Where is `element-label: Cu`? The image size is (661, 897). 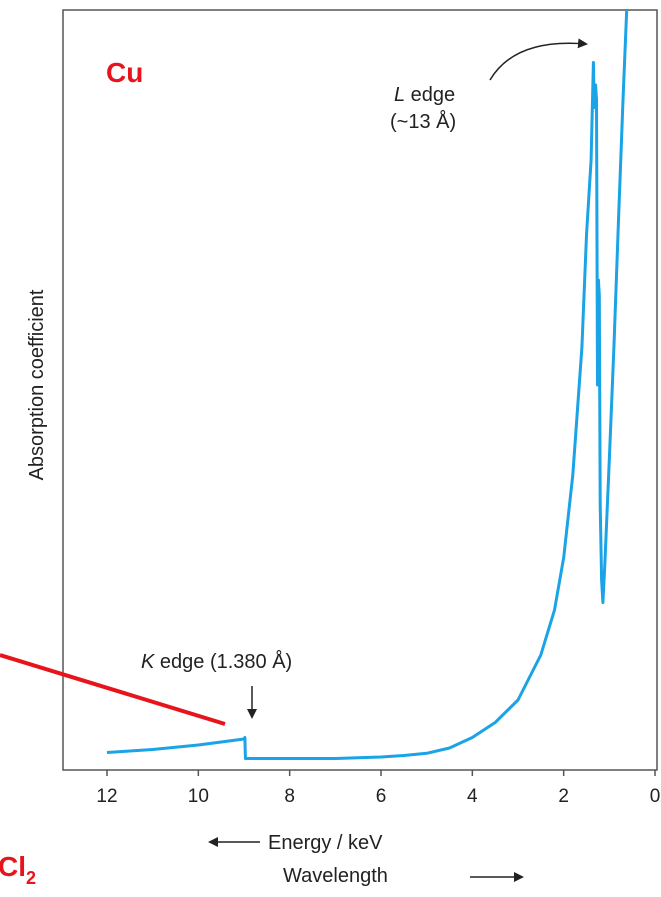 element-label: Cu is located at coordinates (124, 72).